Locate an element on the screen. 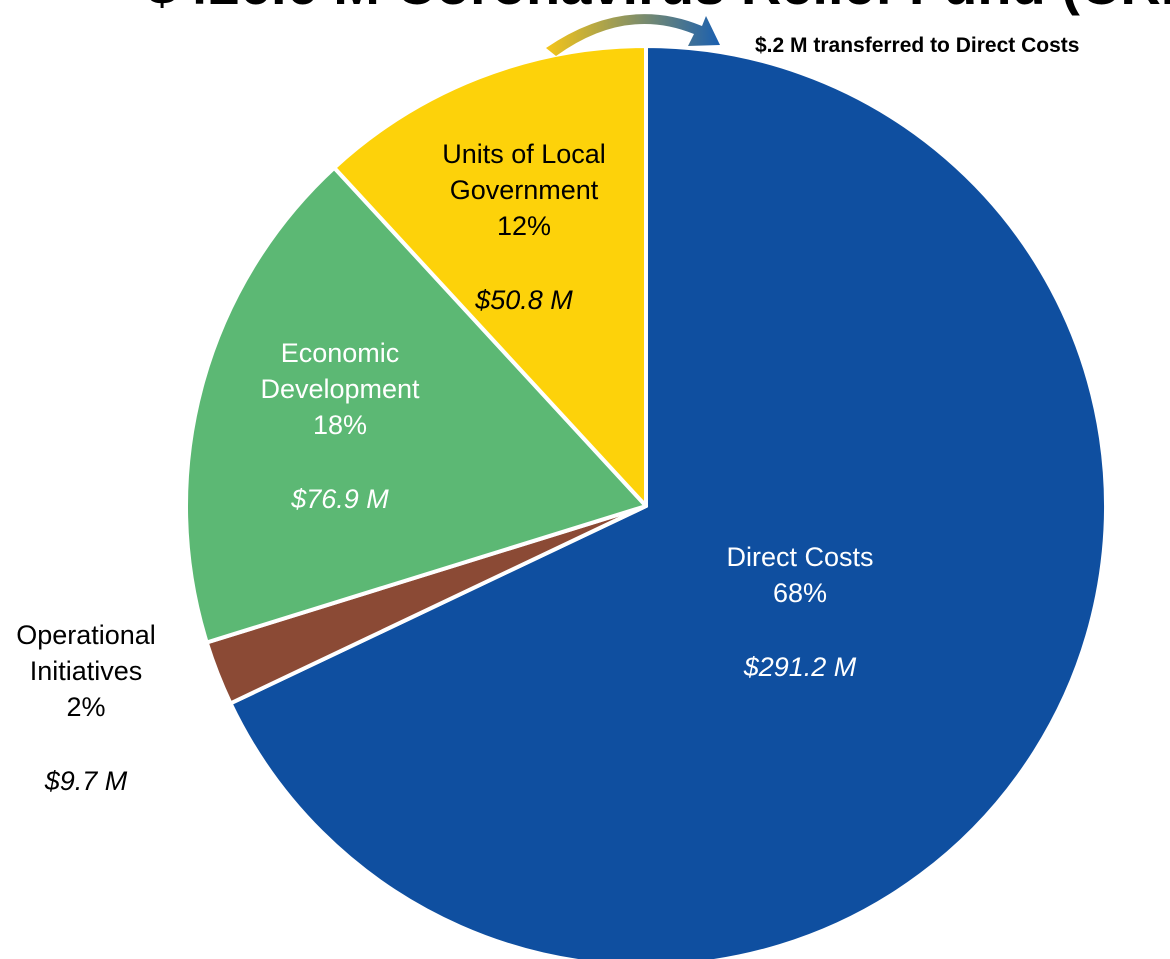 This screenshot has height=959, width=1170. slice-percent-label: 18% is located at coordinates (340, 425).